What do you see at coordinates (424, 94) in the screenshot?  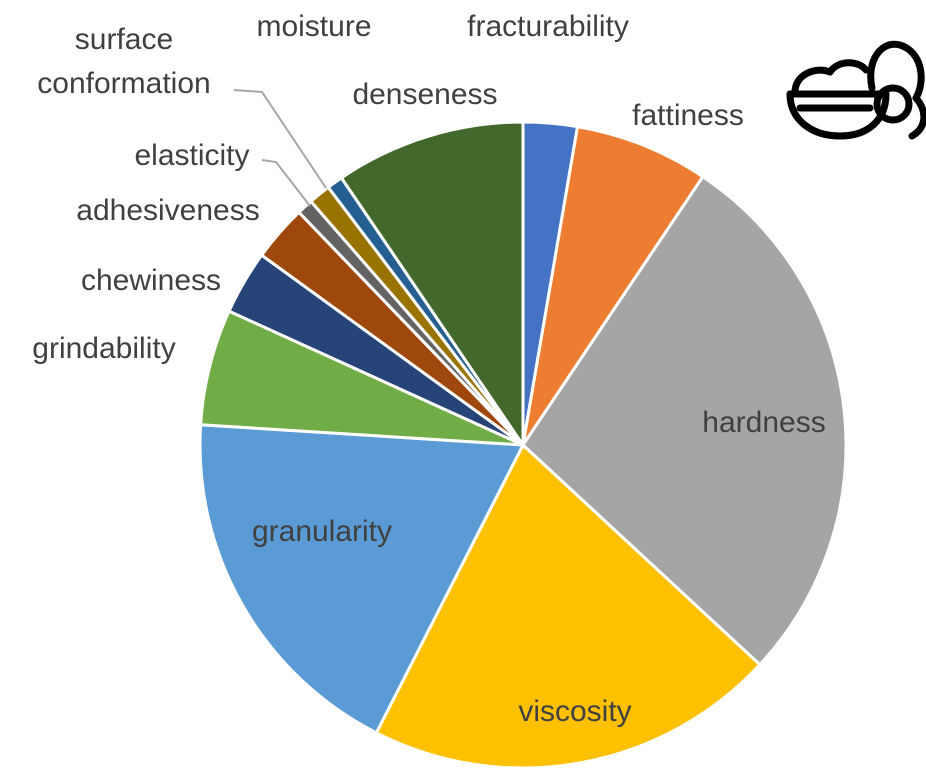 I see `slice-label: denseness` at bounding box center [424, 94].